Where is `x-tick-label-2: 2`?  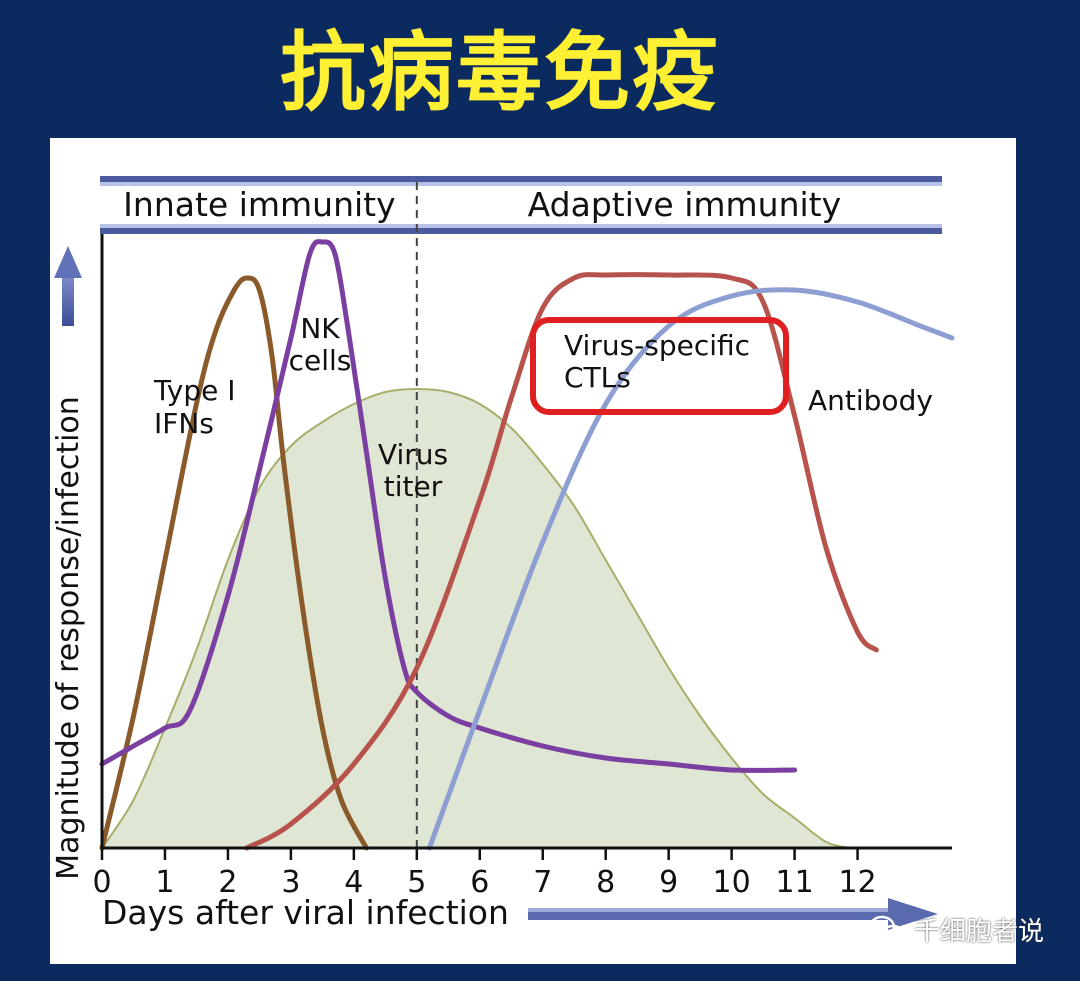 x-tick-label-2: 2 is located at coordinates (227, 882).